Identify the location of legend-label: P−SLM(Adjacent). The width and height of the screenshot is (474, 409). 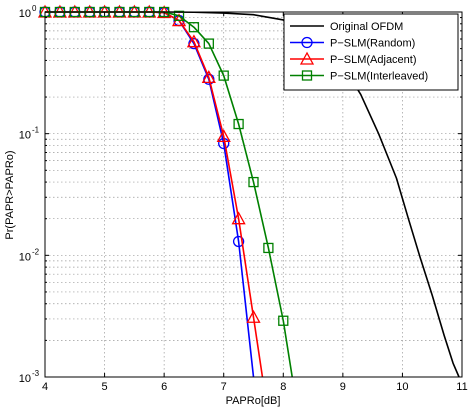
(373, 60).